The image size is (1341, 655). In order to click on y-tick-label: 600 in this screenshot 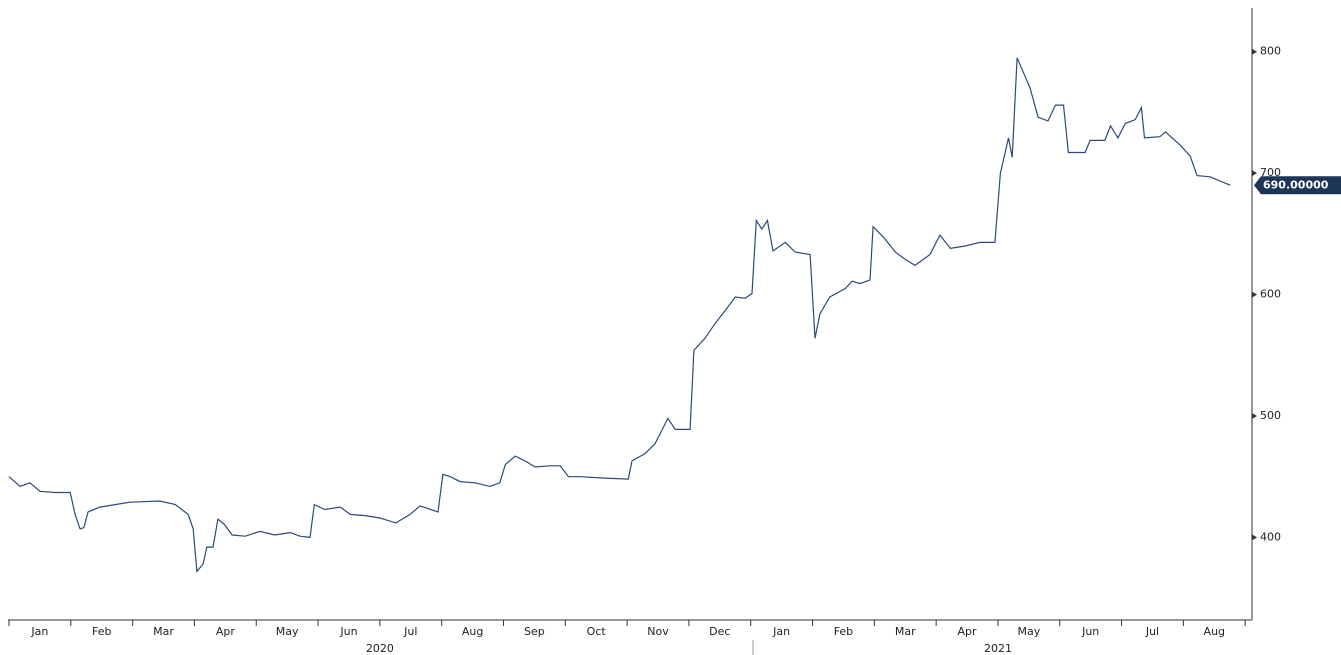, I will do `click(1270, 294)`.